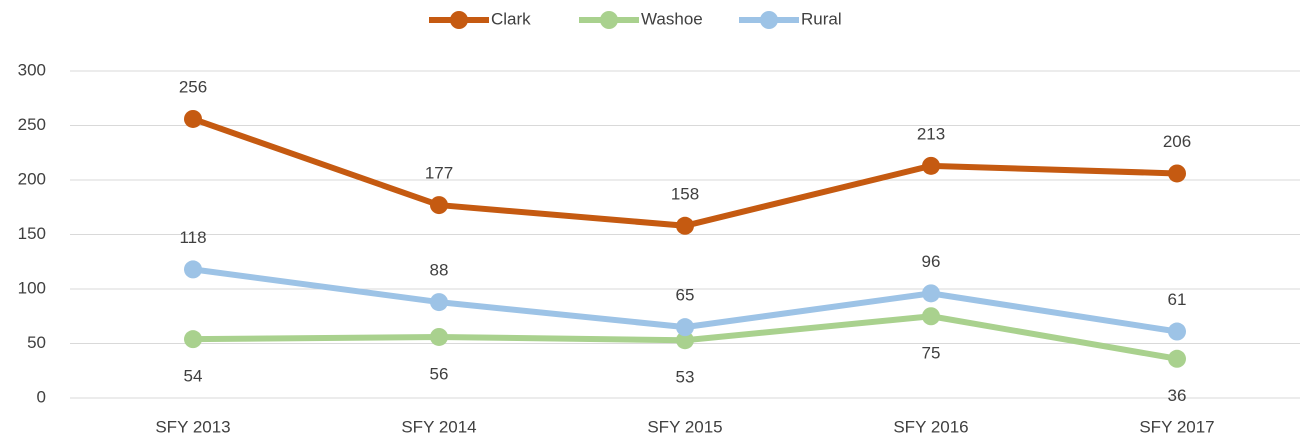 This screenshot has width=1308, height=443. What do you see at coordinates (1177, 395) in the screenshot?
I see `data-label: 36` at bounding box center [1177, 395].